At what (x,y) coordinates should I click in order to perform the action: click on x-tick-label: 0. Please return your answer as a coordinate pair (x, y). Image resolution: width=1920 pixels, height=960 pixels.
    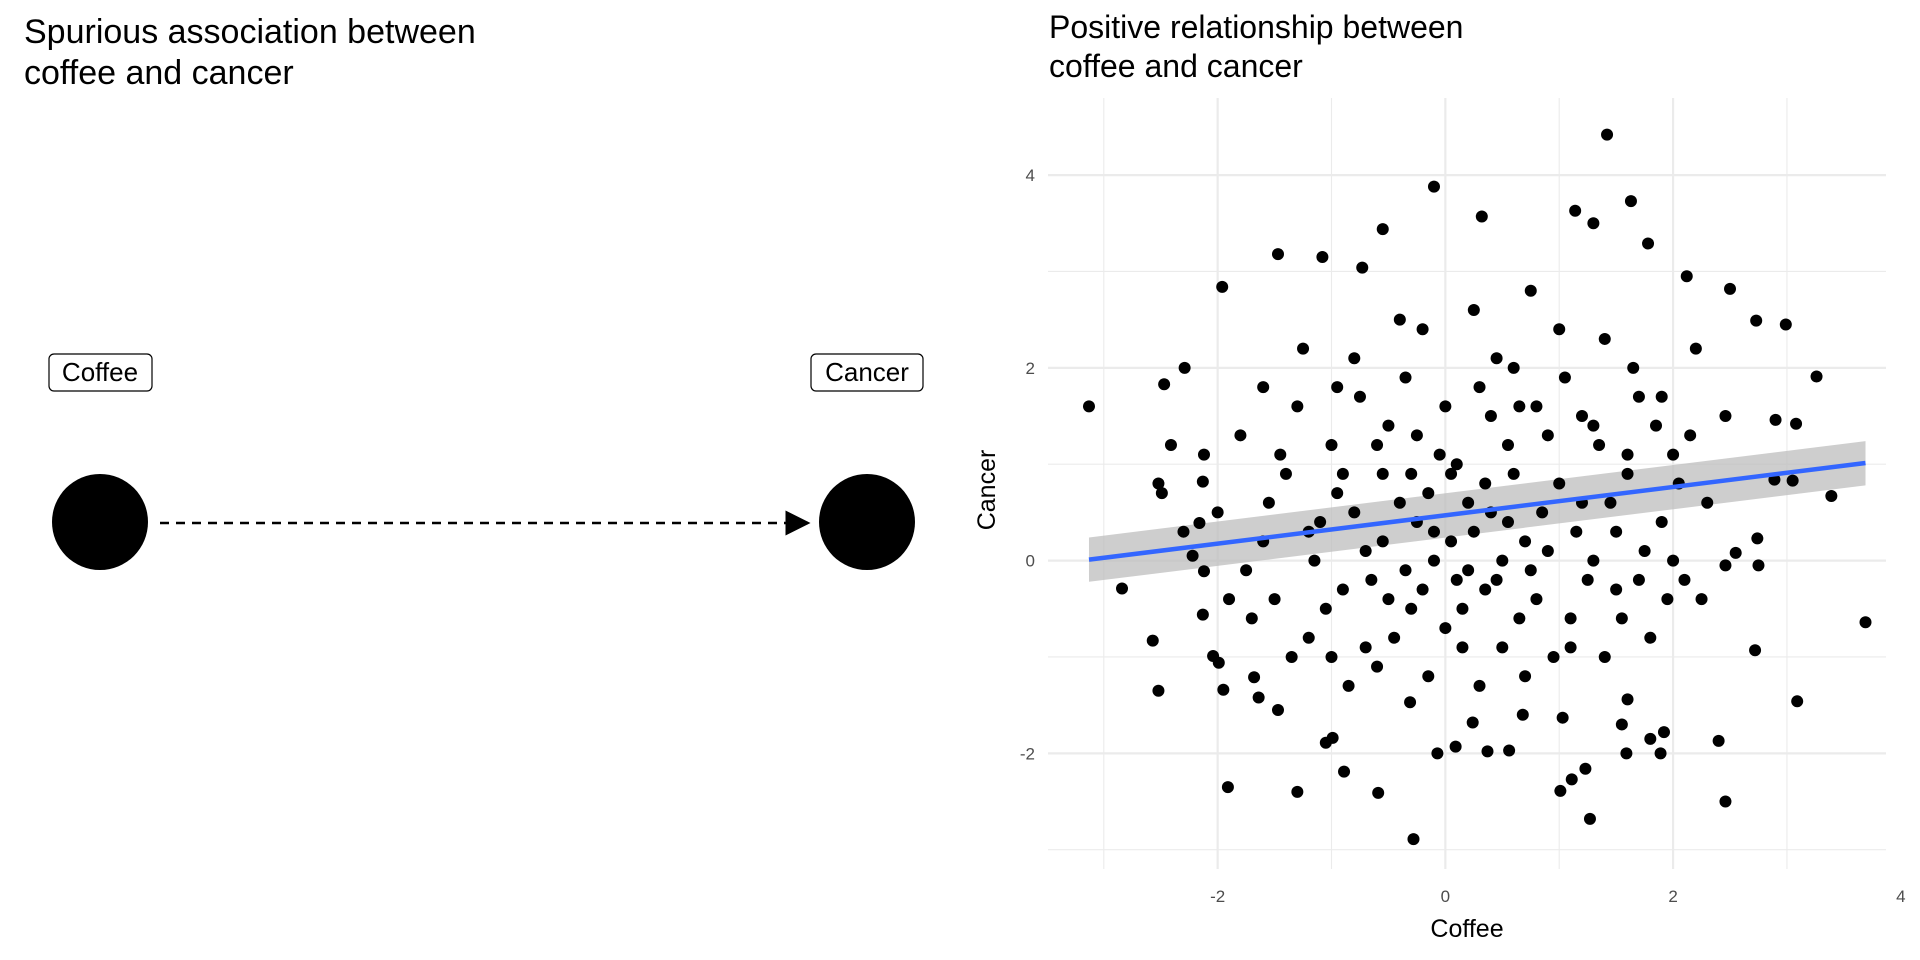
    Looking at the image, I should click on (1445, 896).